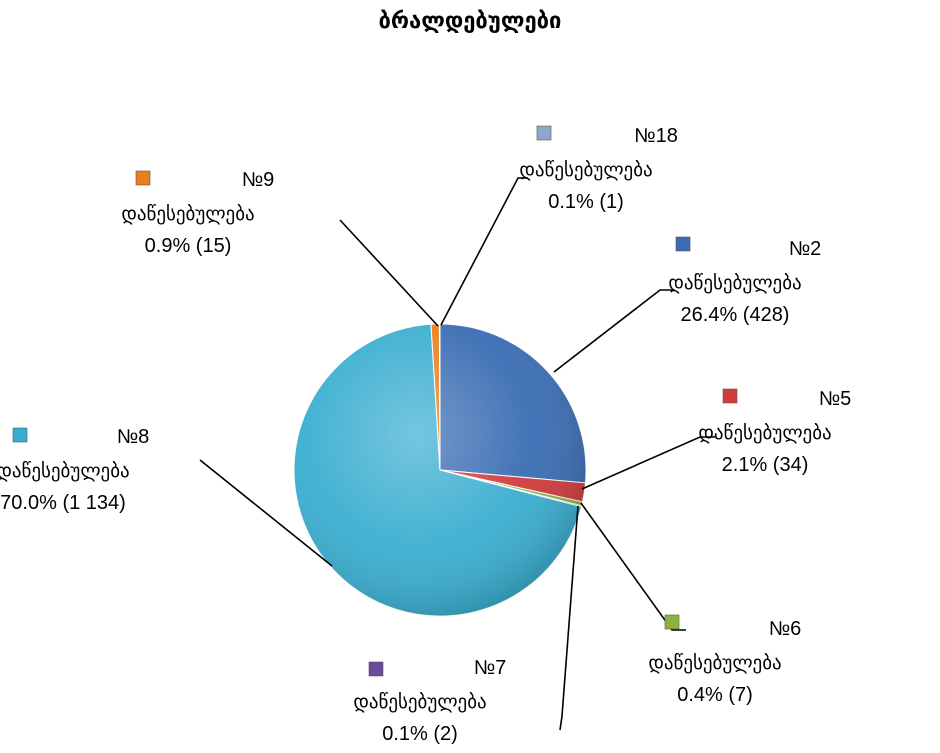  What do you see at coordinates (586, 202) in the screenshot?
I see `slice-label-value: 0.1% (1)` at bounding box center [586, 202].